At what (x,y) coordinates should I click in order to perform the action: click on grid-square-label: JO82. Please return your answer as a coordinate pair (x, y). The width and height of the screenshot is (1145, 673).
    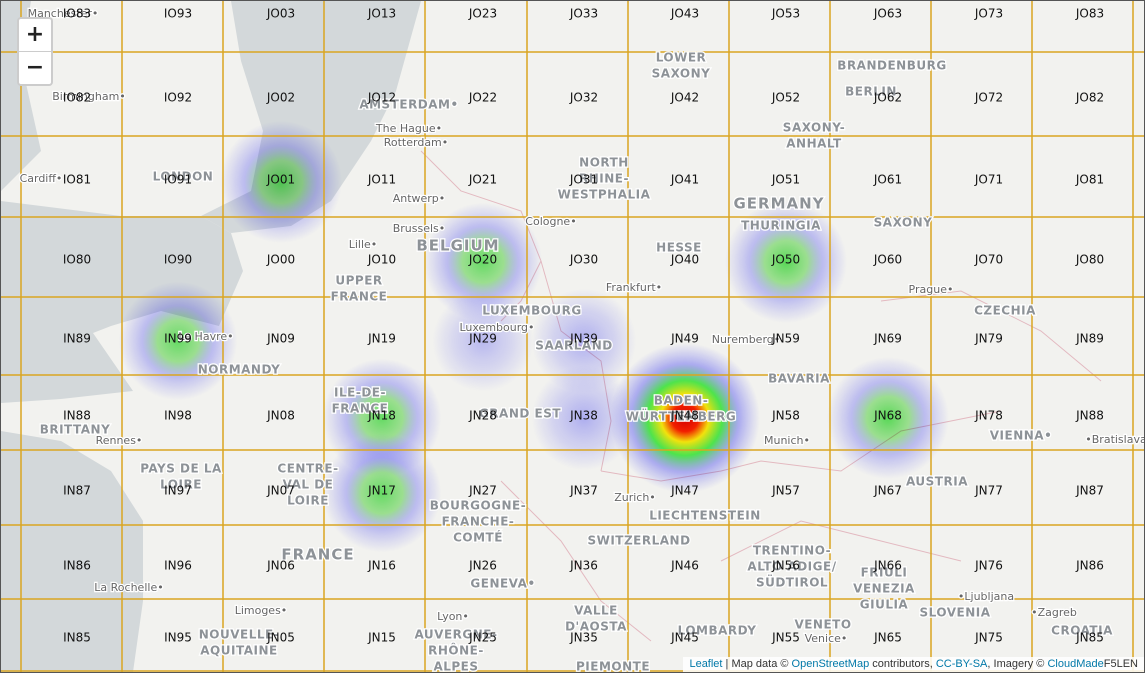
    Looking at the image, I should click on (1089, 98).